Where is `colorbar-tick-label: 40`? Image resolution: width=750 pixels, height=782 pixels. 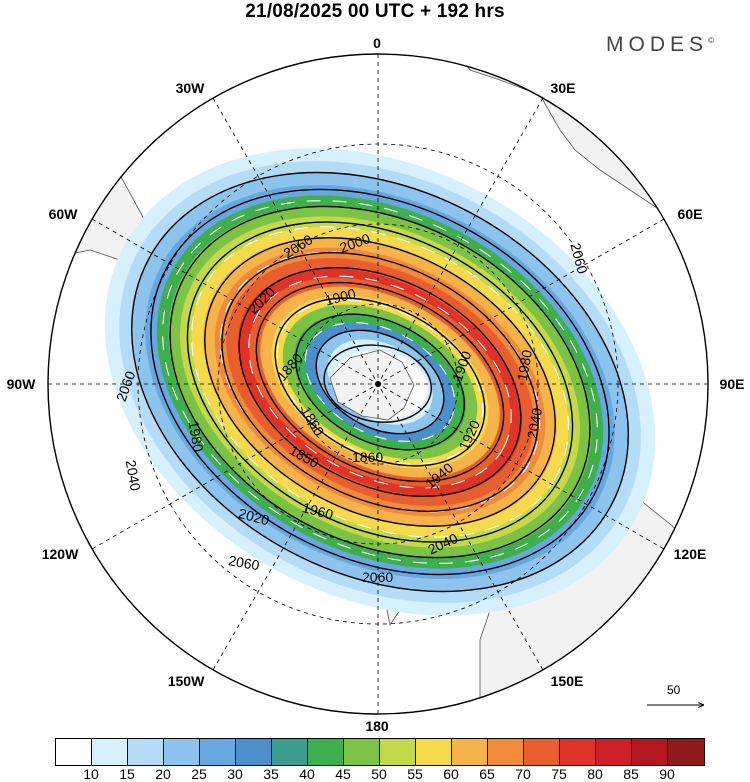 colorbar-tick-label: 40 is located at coordinates (307, 774).